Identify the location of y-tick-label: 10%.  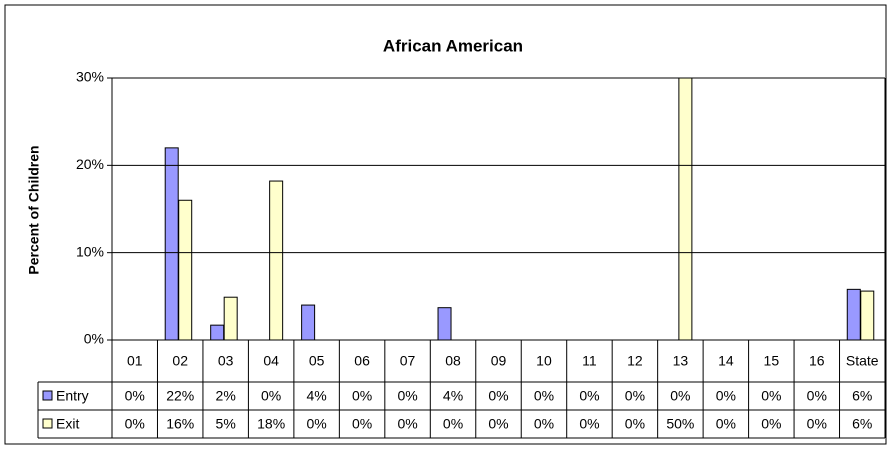
(90, 251).